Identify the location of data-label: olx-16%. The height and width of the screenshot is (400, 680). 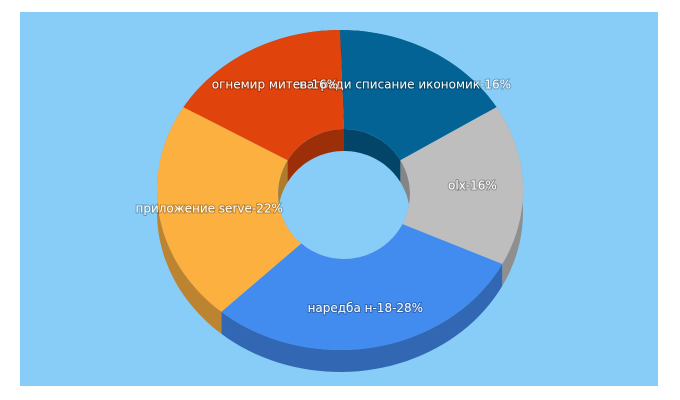
(472, 186).